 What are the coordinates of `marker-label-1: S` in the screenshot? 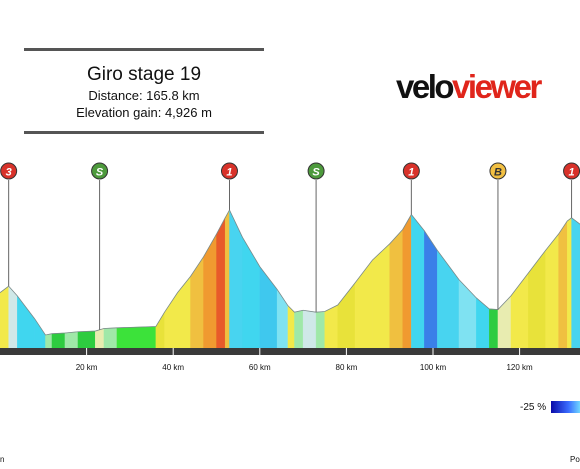 It's located at (100, 173).